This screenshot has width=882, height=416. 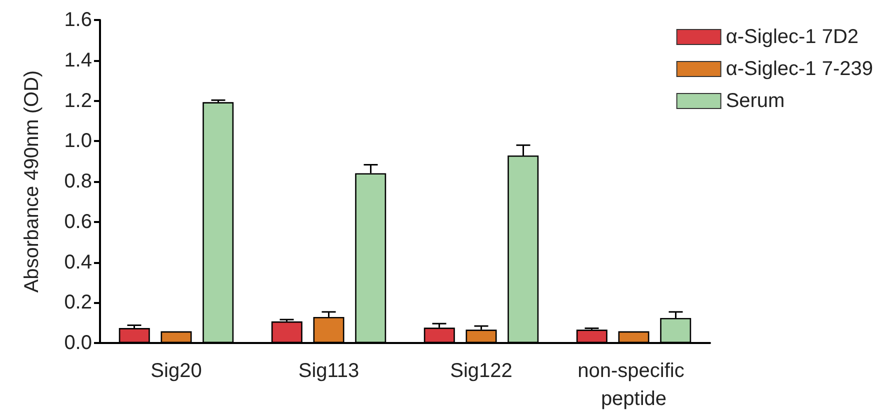 What do you see at coordinates (481, 371) in the screenshot?
I see `x-tick-label: Sig122` at bounding box center [481, 371].